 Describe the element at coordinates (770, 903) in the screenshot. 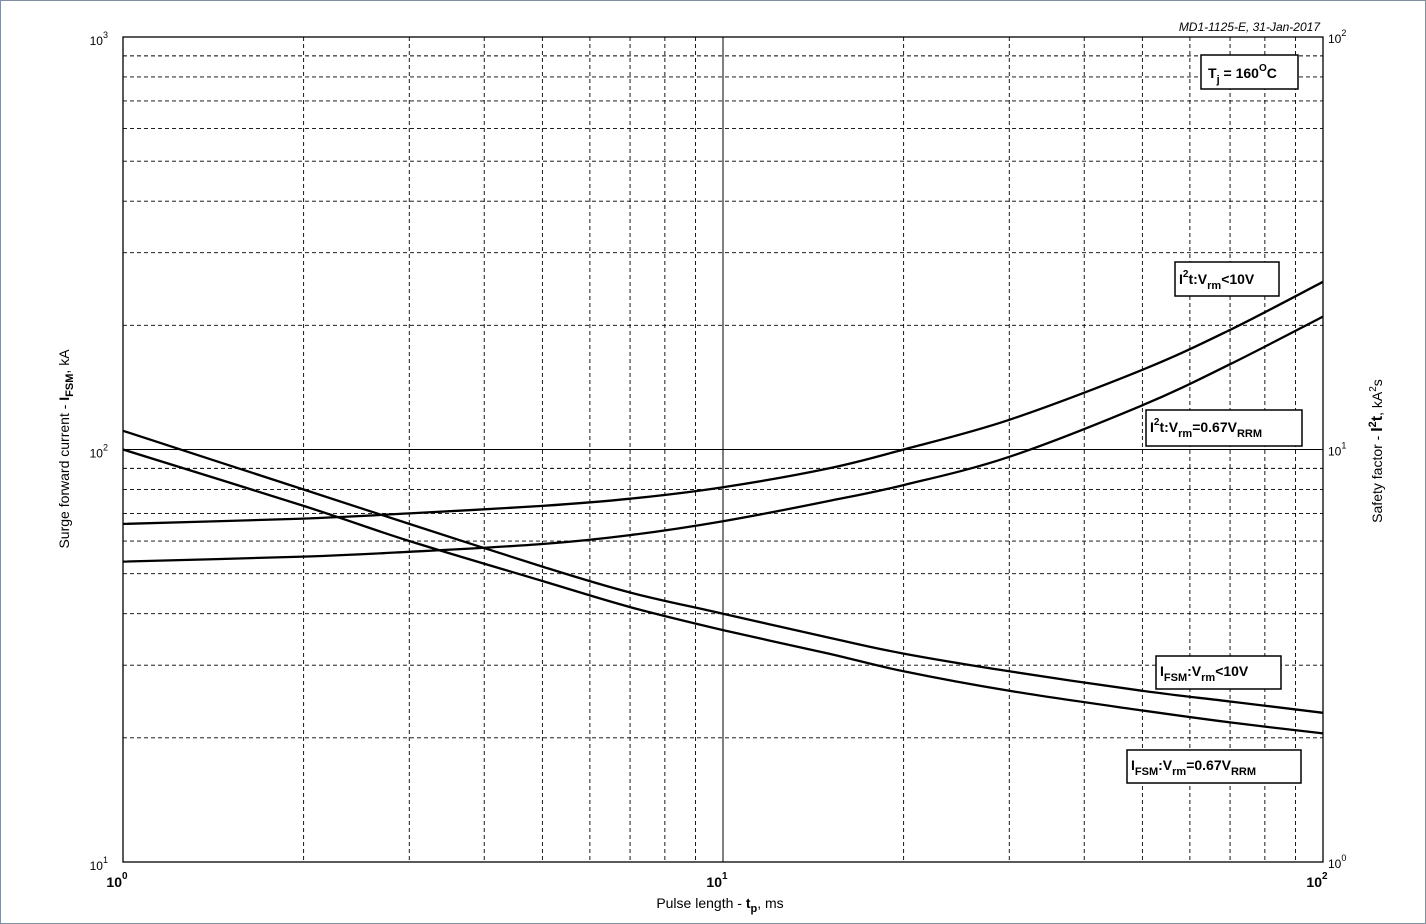

I see `x-axis-label-unit: , ms` at that location.